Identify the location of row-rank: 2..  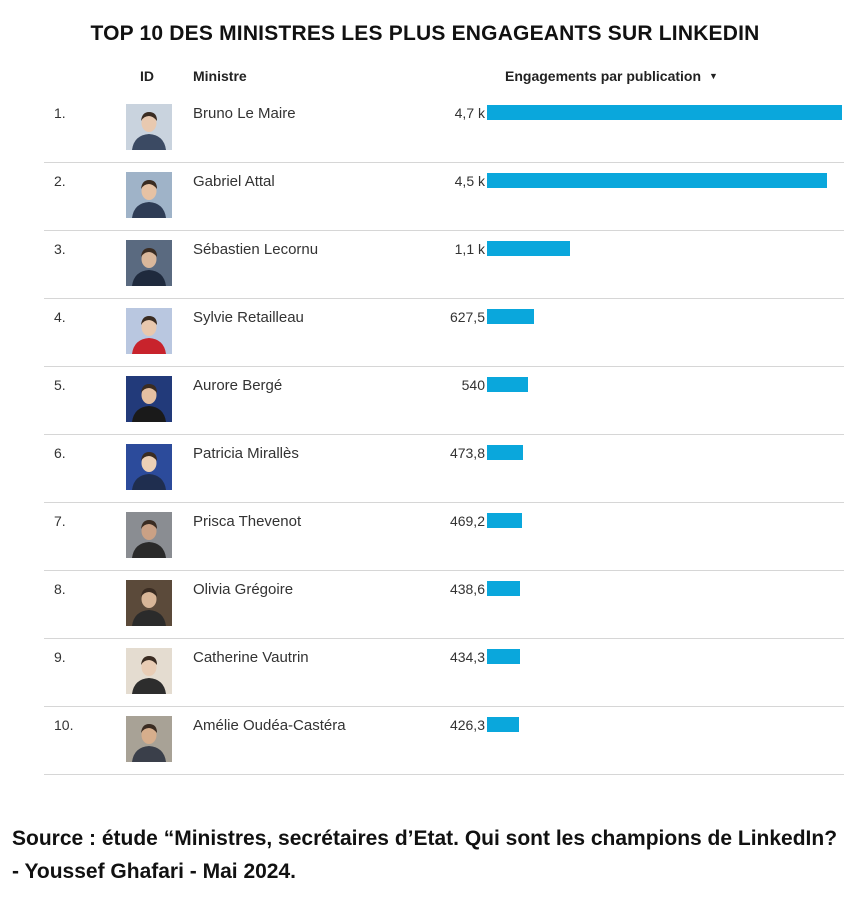
(60, 181).